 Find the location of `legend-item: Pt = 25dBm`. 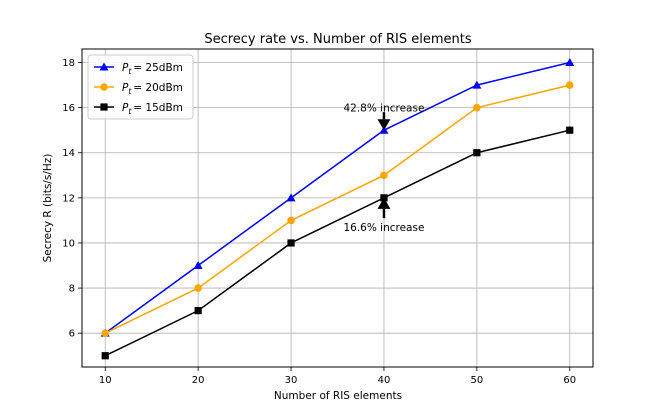

legend-item: Pt = 25dBm is located at coordinates (138, 69).